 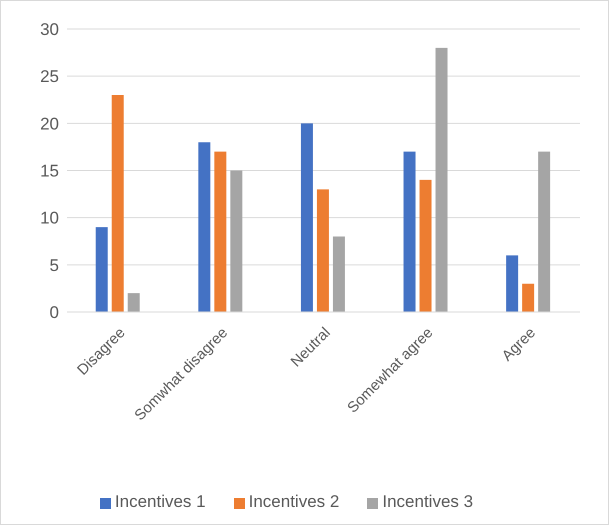 What do you see at coordinates (160, 501) in the screenshot?
I see `legend-label: Incentives 1` at bounding box center [160, 501].